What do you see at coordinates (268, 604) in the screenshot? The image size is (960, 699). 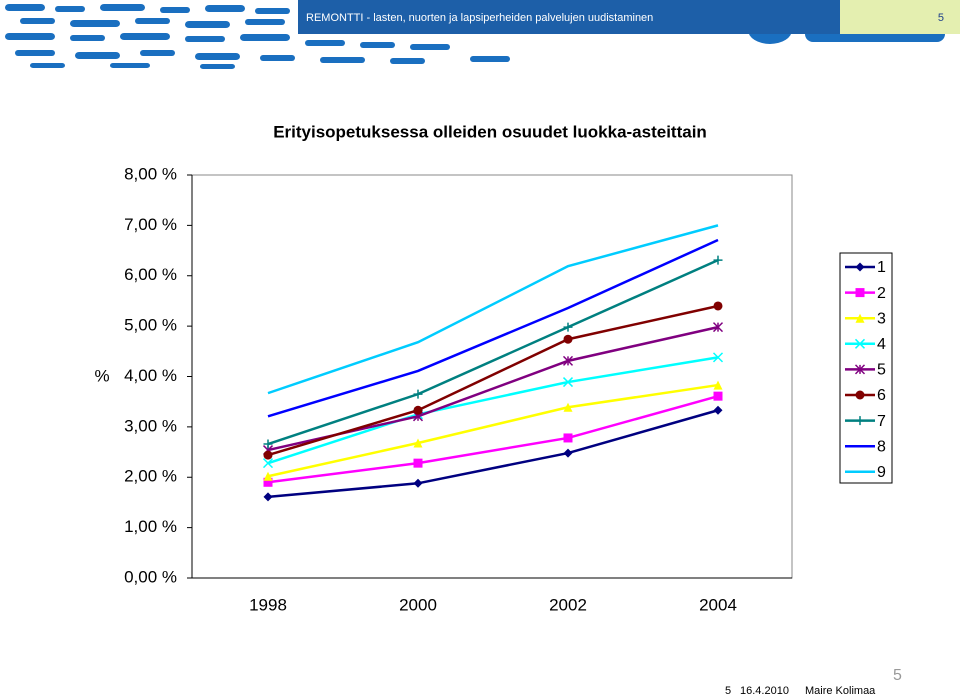 I see `x-tick-label: 1998` at bounding box center [268, 604].